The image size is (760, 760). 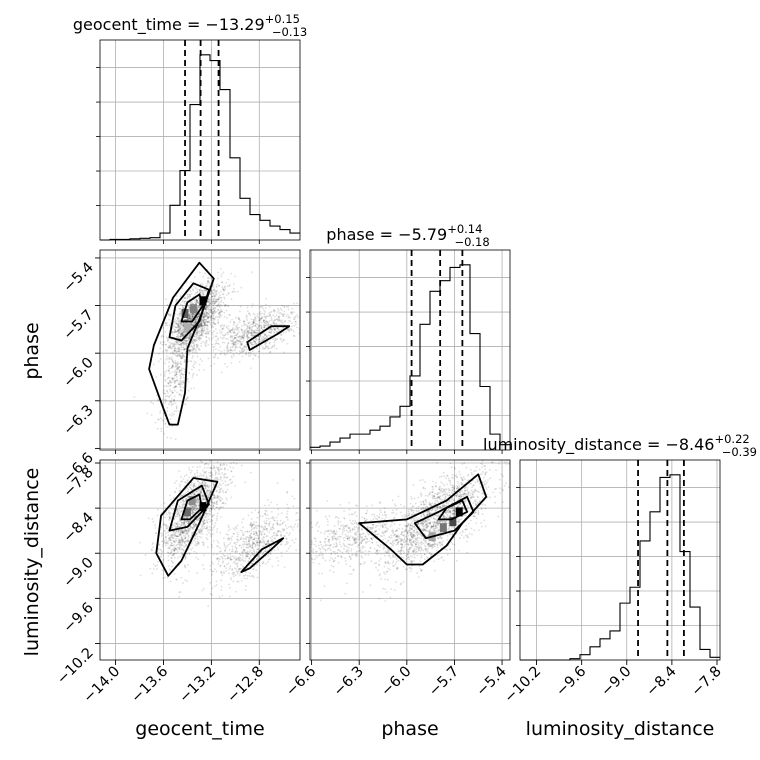 What do you see at coordinates (200, 560) in the screenshot?
I see `pair-panel-geocent_time-luminosity_distance` at bounding box center [200, 560].